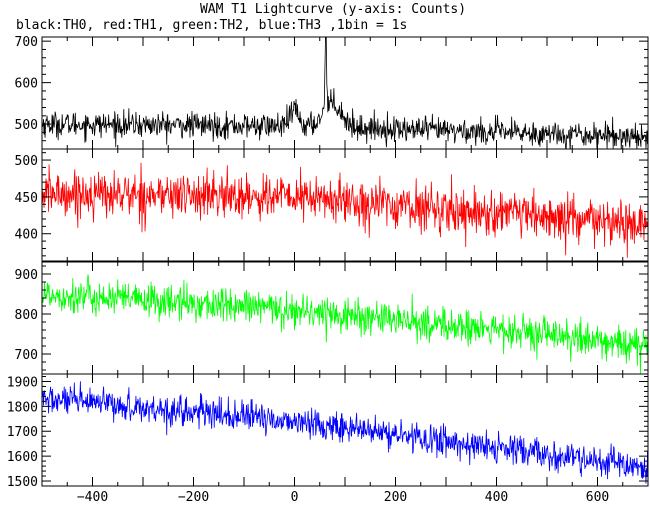 This screenshot has height=505, width=650. What do you see at coordinates (26, 198) in the screenshot?
I see `y-tick-label: 450` at bounding box center [26, 198].